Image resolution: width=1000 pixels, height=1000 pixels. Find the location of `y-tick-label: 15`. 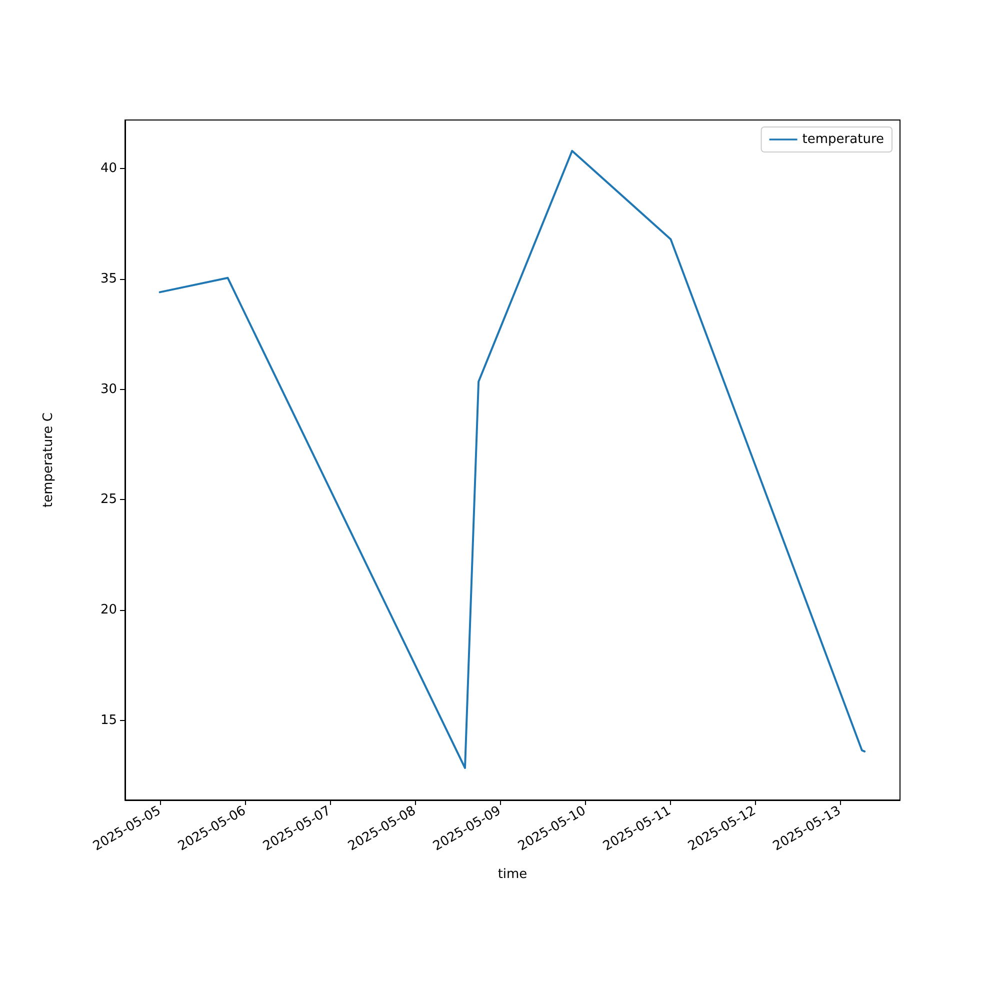

y-tick-label: 15 is located at coordinates (108, 720).